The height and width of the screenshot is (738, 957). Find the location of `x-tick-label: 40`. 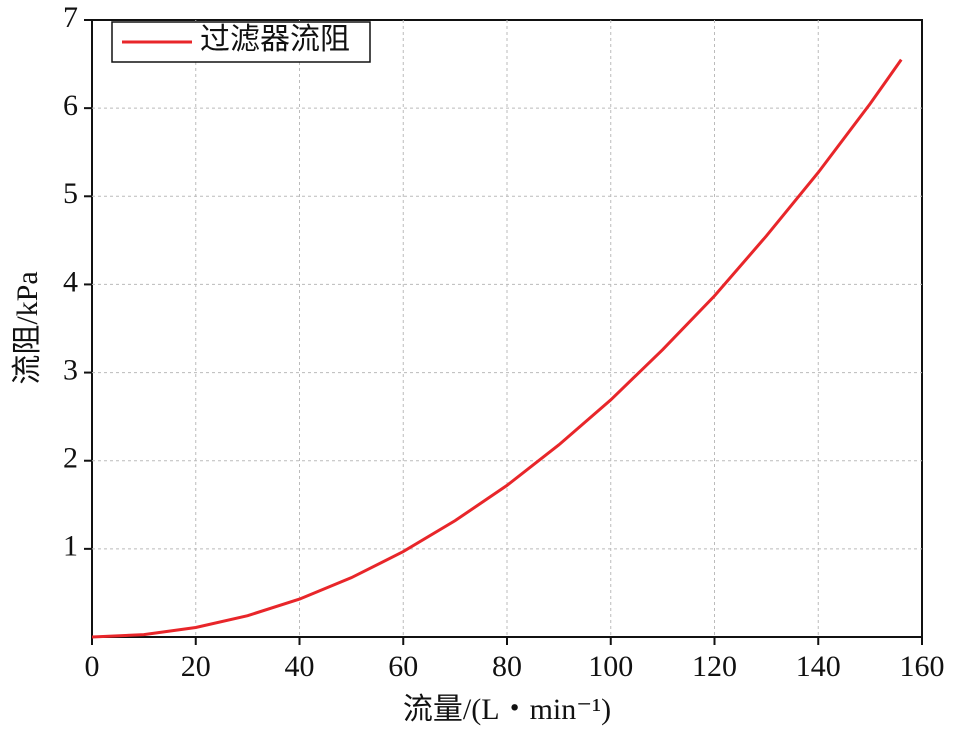

x-tick-label: 40 is located at coordinates (300, 666).